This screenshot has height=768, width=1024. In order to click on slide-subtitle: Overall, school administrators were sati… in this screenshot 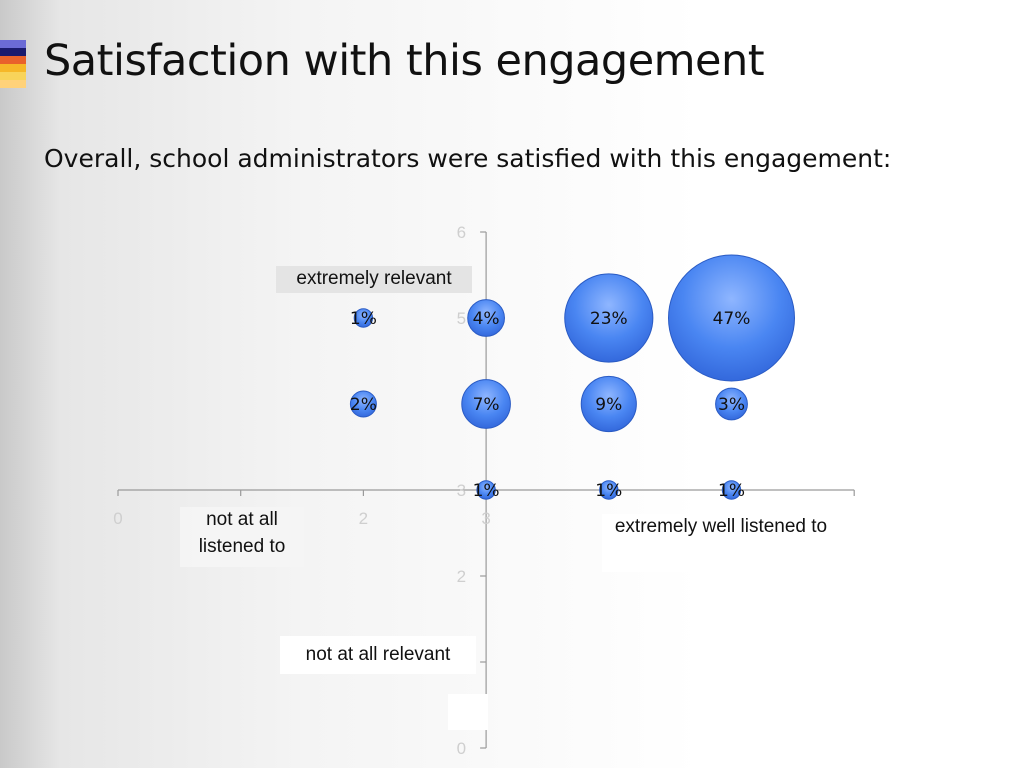, I will do `click(468, 158)`.